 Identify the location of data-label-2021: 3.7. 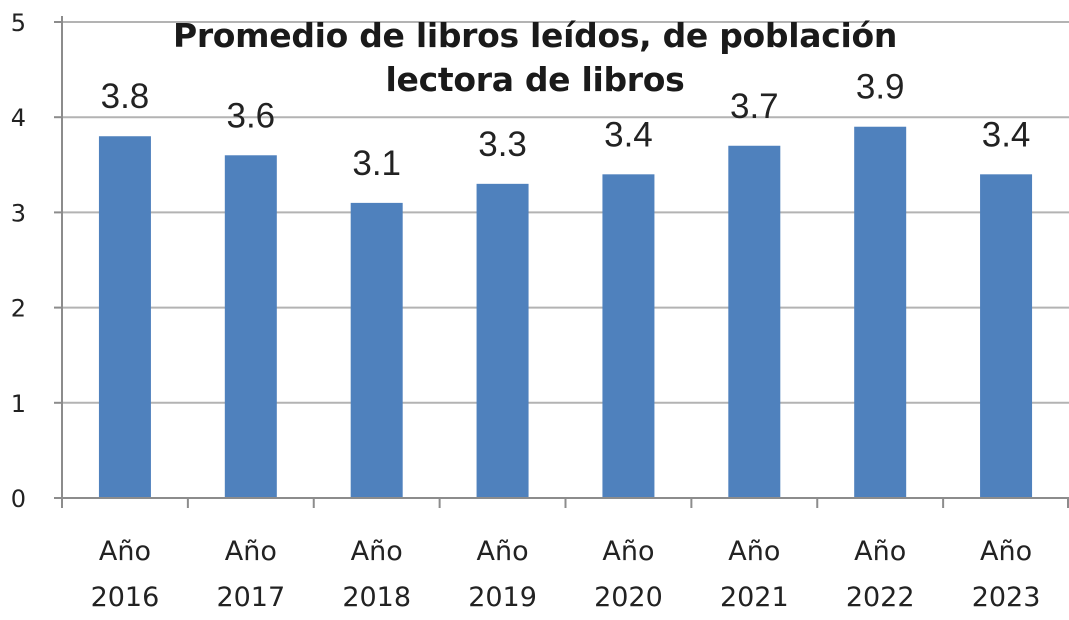
(754, 106).